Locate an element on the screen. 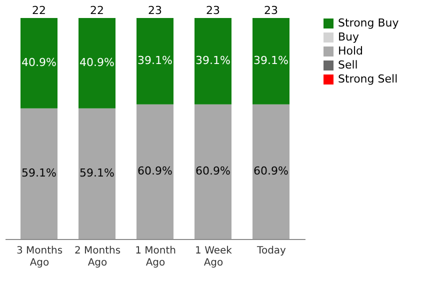  legend-label: Hold is located at coordinates (351, 51).